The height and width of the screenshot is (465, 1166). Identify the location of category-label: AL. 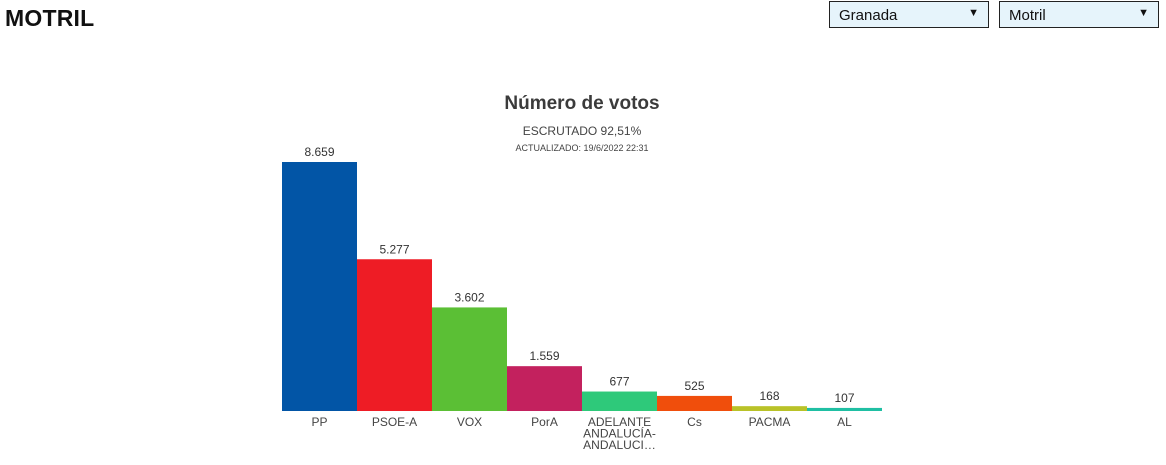
(844, 422).